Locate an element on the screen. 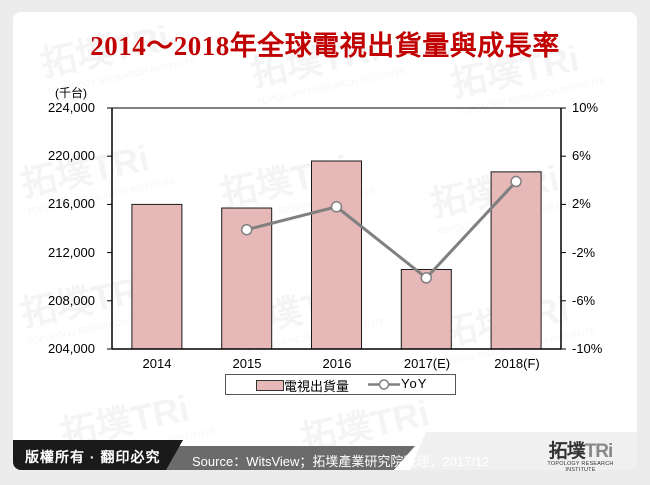 The width and height of the screenshot is (650, 485). y-right-tick: 6% is located at coordinates (581, 155).